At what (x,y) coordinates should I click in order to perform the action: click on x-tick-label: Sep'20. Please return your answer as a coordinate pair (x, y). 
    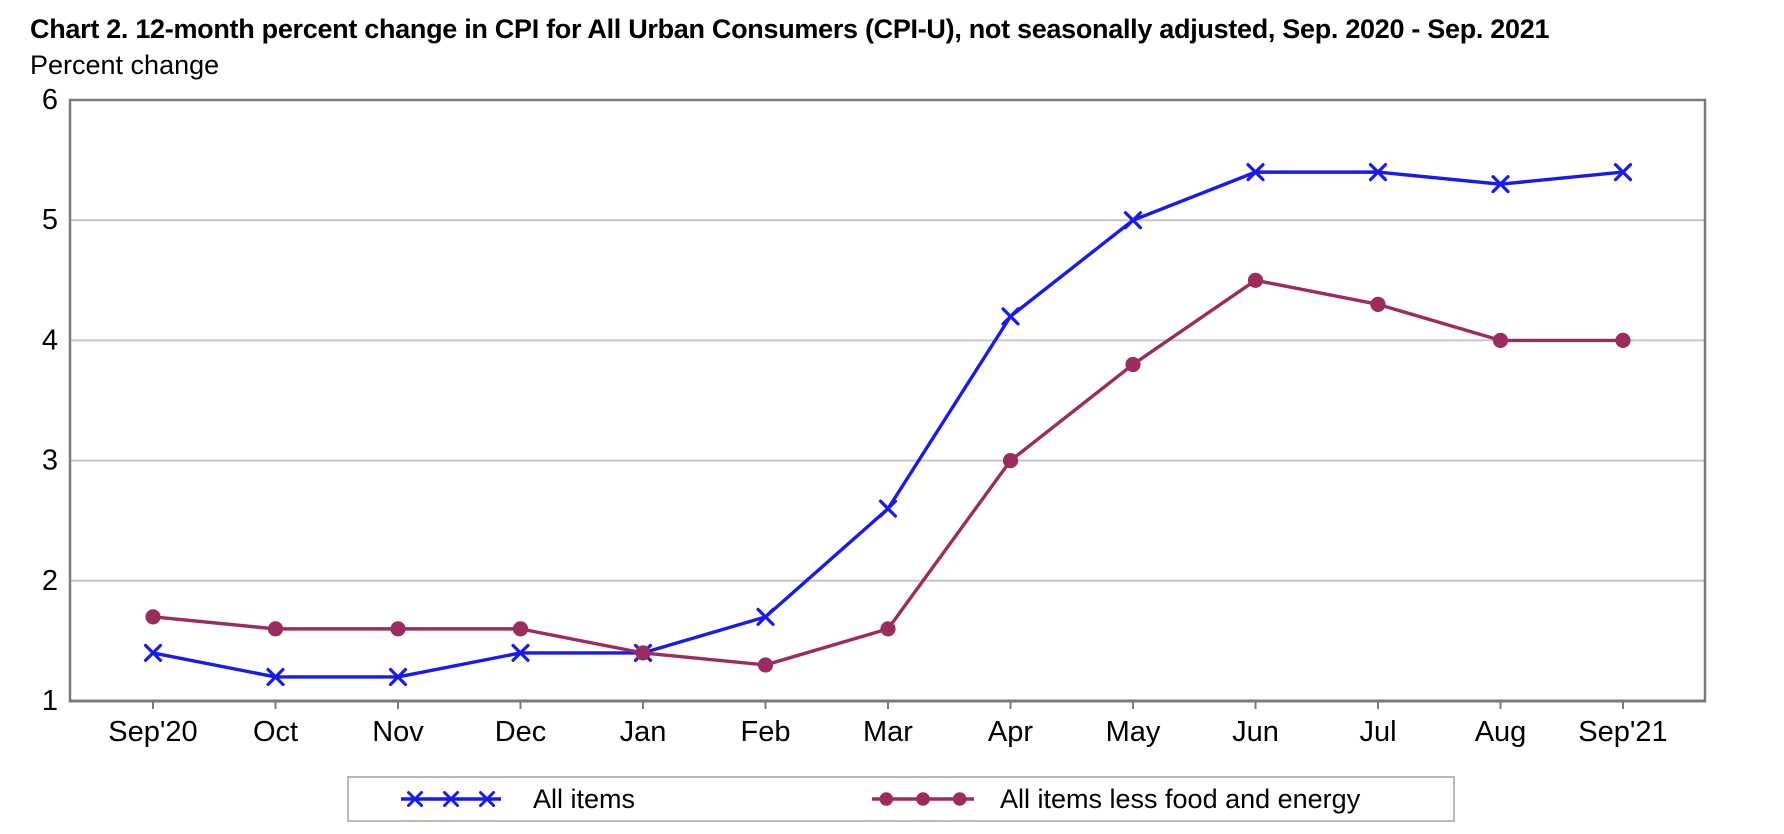
    Looking at the image, I should click on (152, 732).